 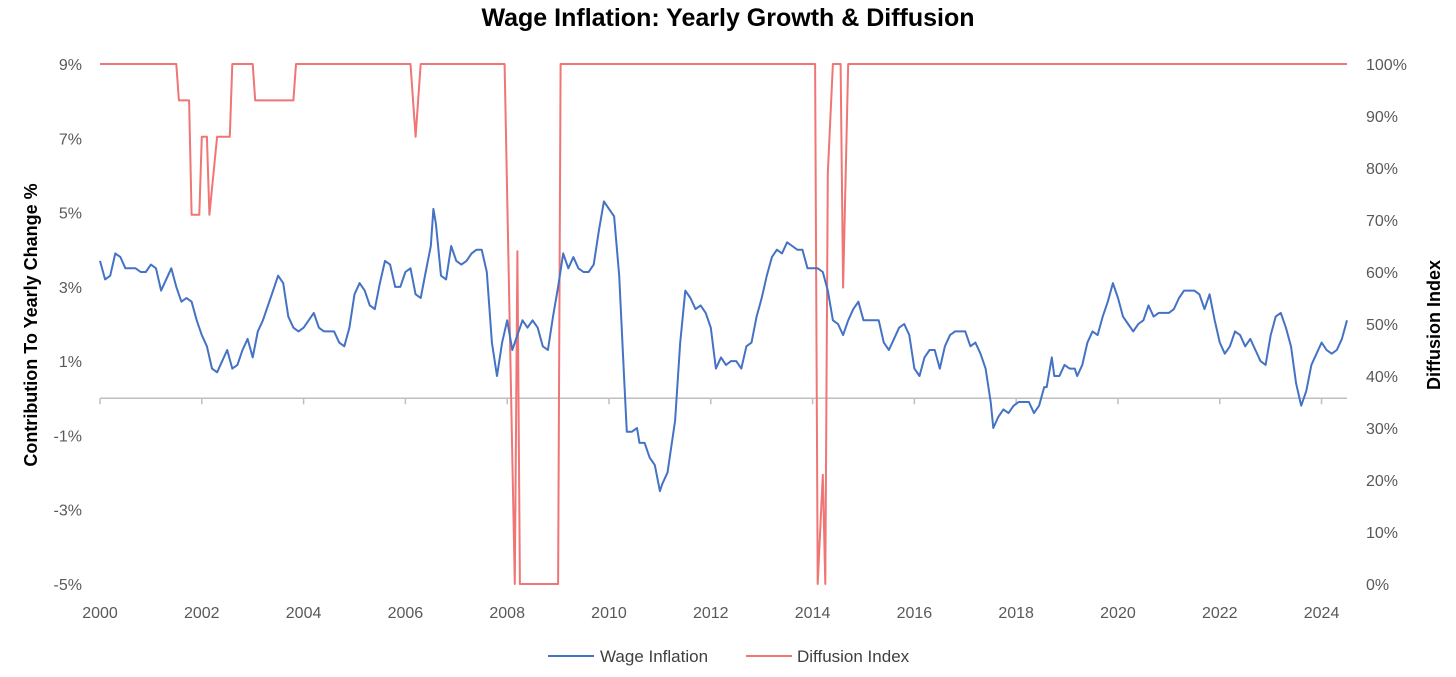 I want to click on x-axis-tick-marks, so click(x=711, y=401).